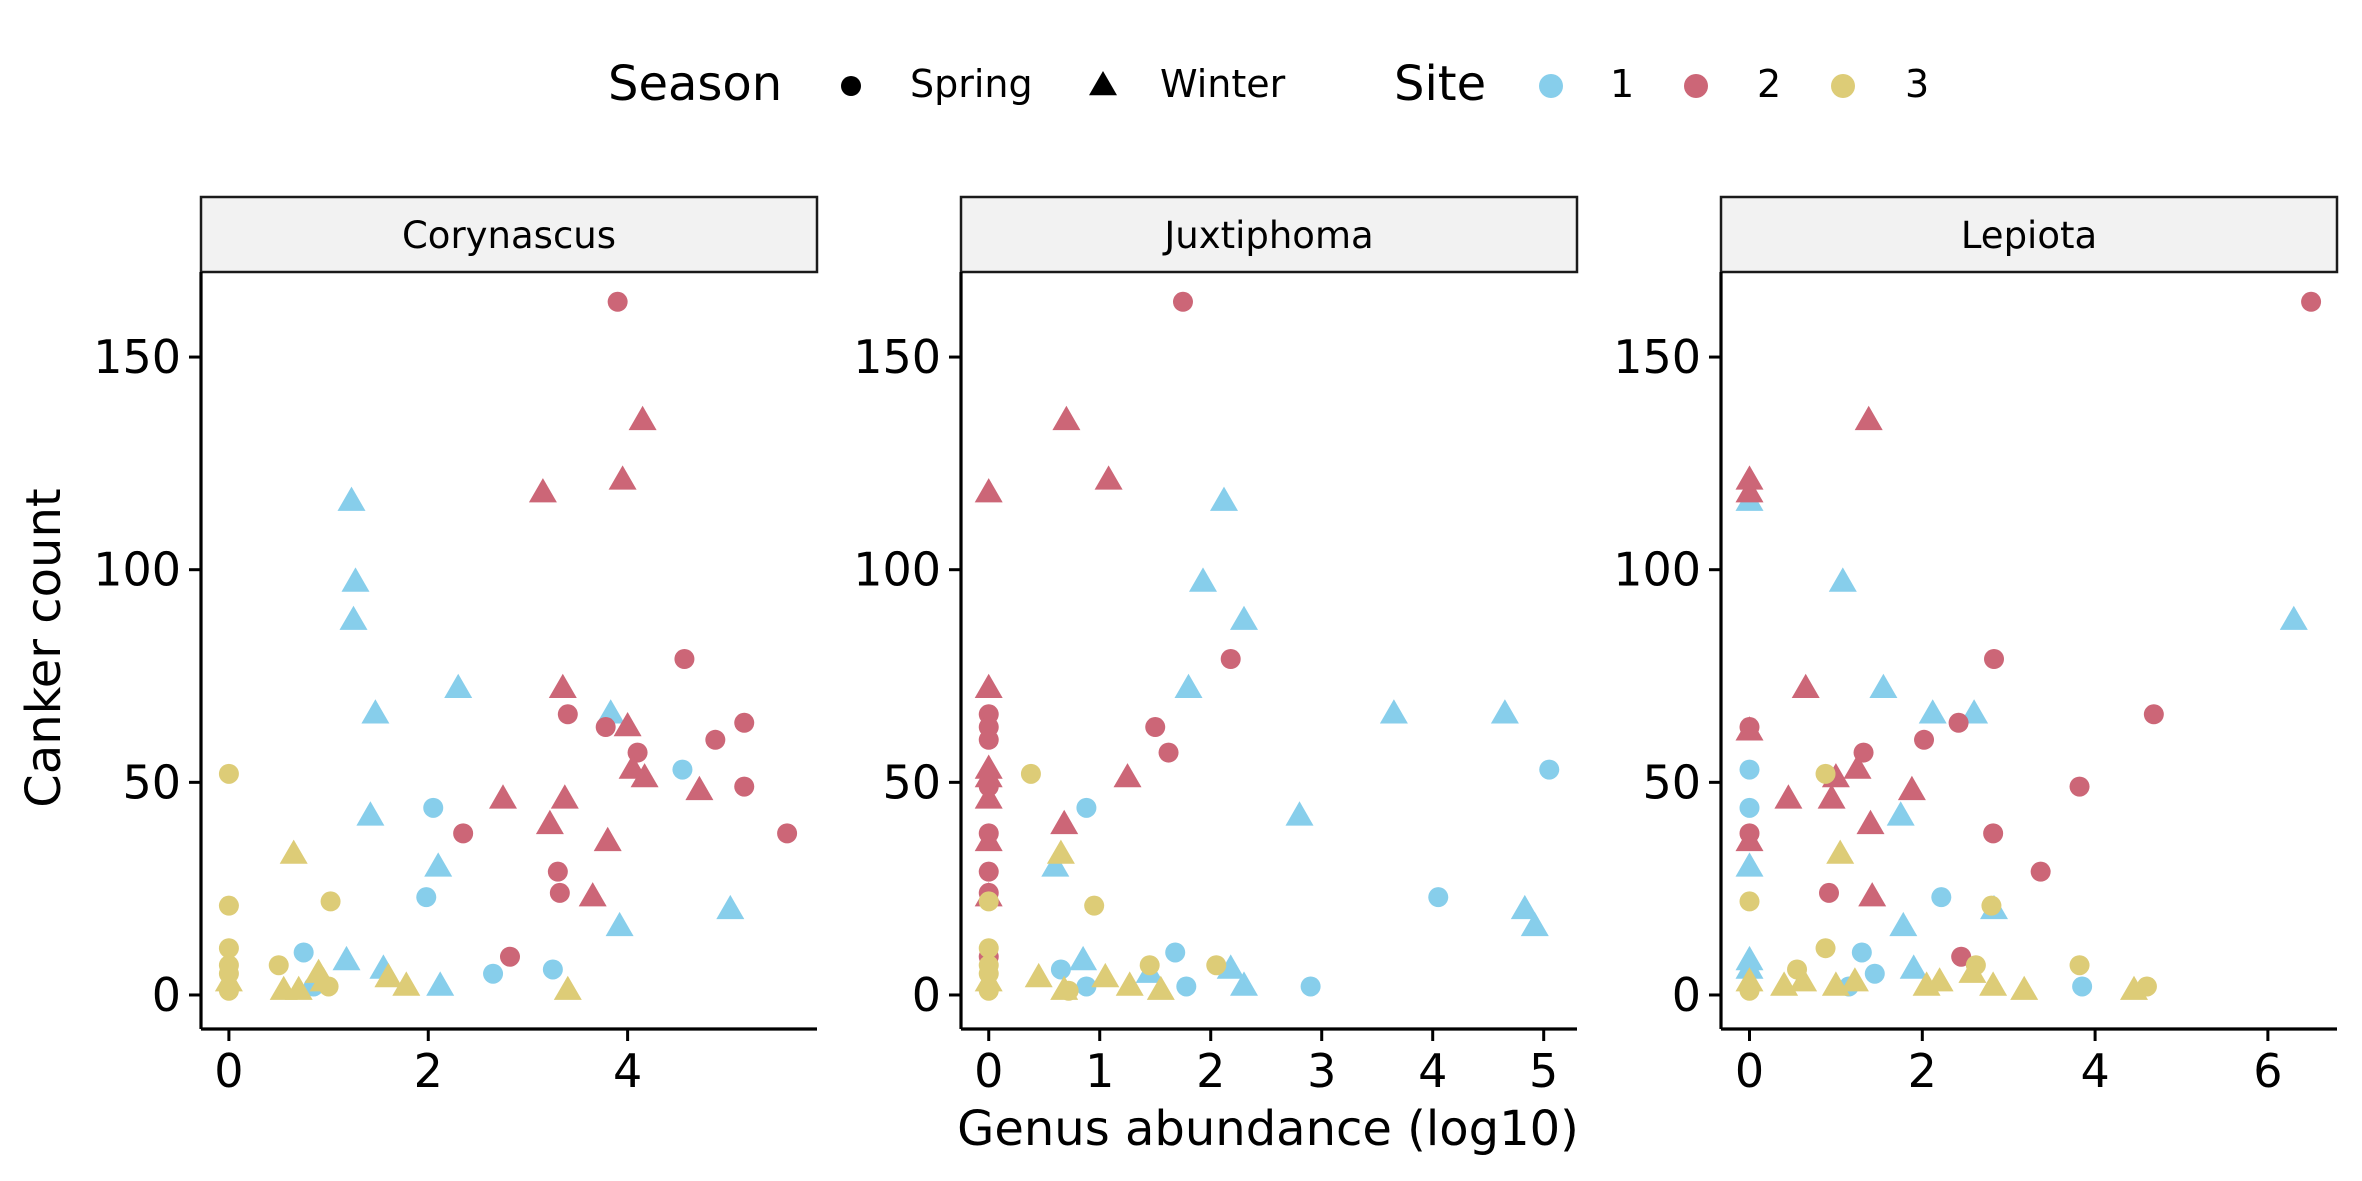  I want to click on panel-title: Lepiota, so click(2029, 235).